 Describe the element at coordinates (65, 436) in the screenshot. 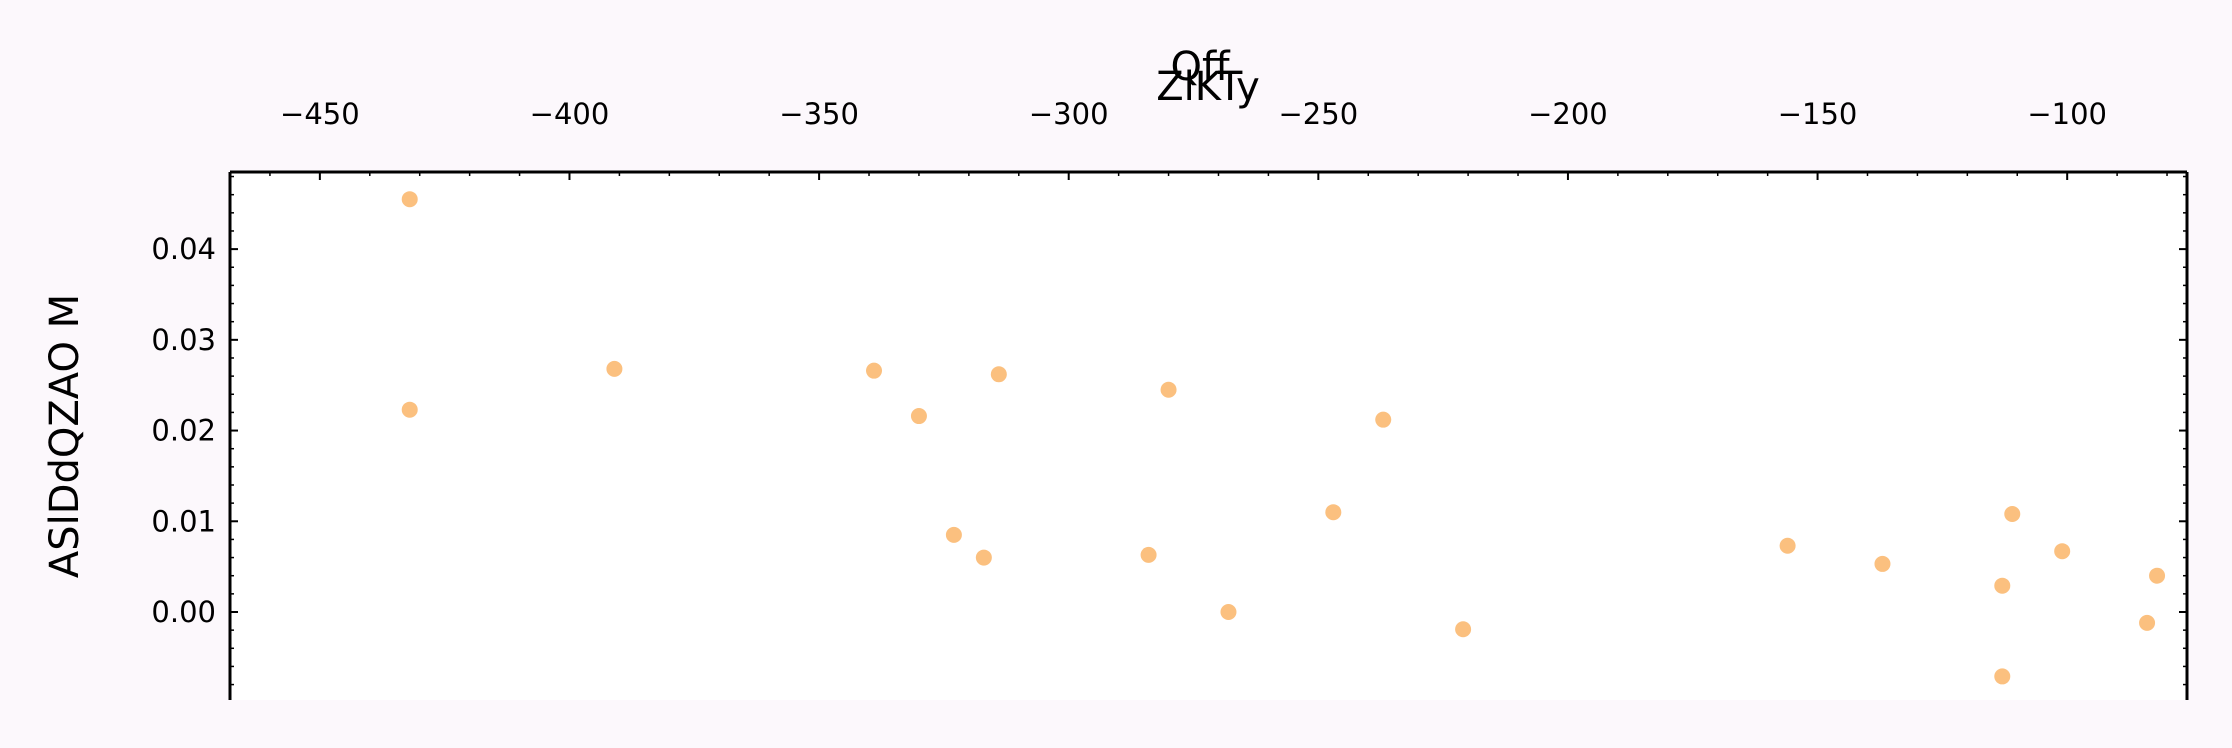

I see `y-axis-label: ASlDdQZAO M` at that location.